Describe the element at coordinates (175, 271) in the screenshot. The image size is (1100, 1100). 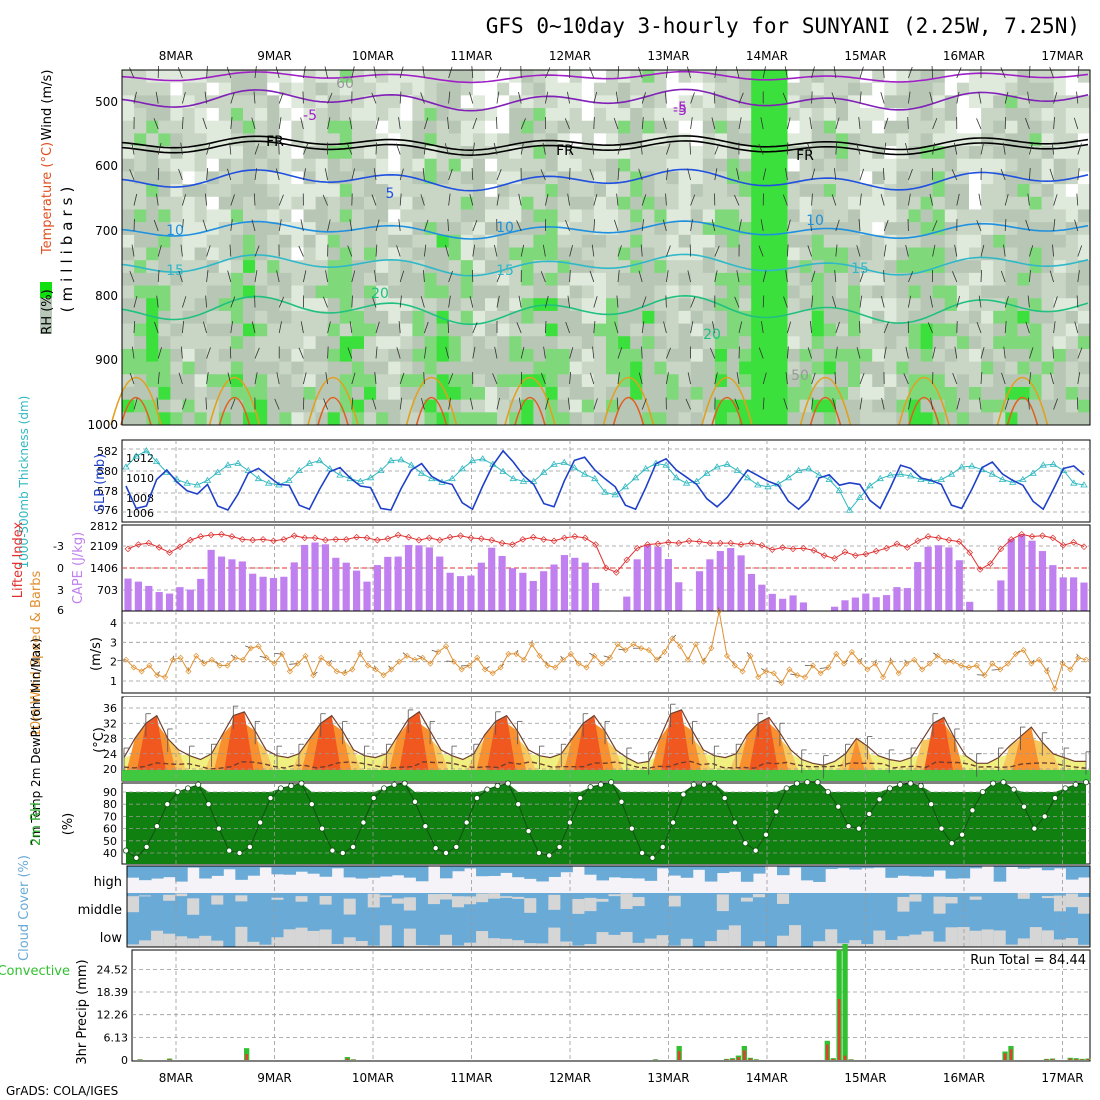
I see `contour-label: 15` at that location.